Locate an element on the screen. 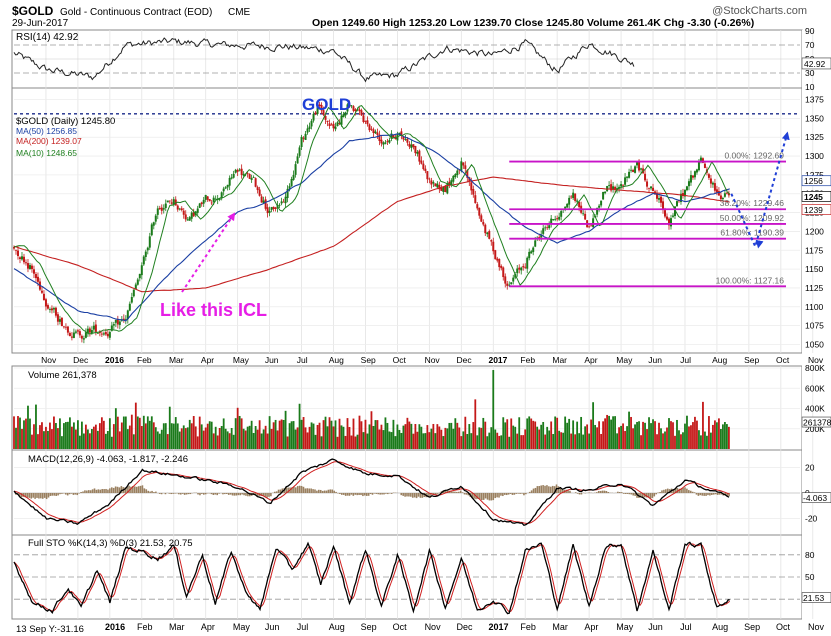 Image resolution: width=831 pixels, height=636 pixels. price-month-label: Aug is located at coordinates (336, 360).